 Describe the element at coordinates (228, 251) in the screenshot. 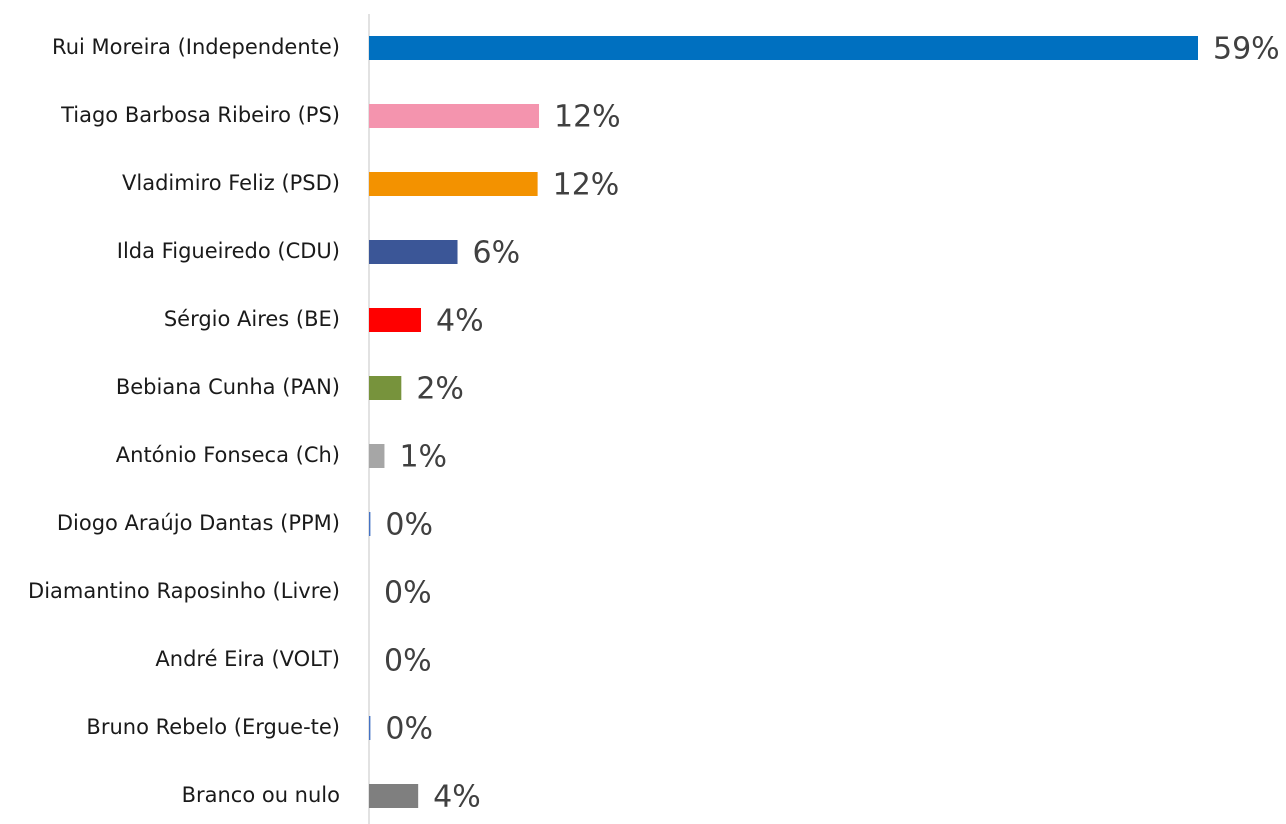

I see `category-label: Ilda Figueiredo (CDU)` at that location.